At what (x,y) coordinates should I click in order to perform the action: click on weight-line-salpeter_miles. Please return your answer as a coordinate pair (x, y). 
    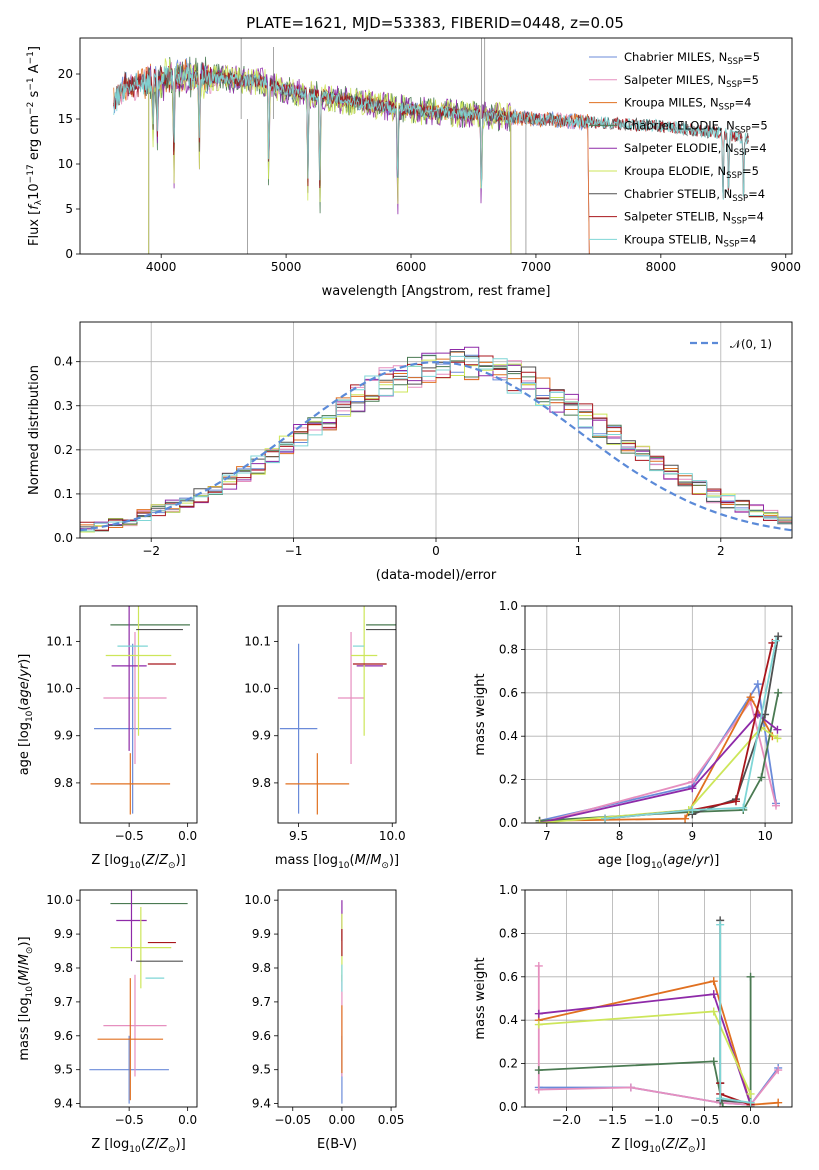
    Looking at the image, I should click on (658, 761).